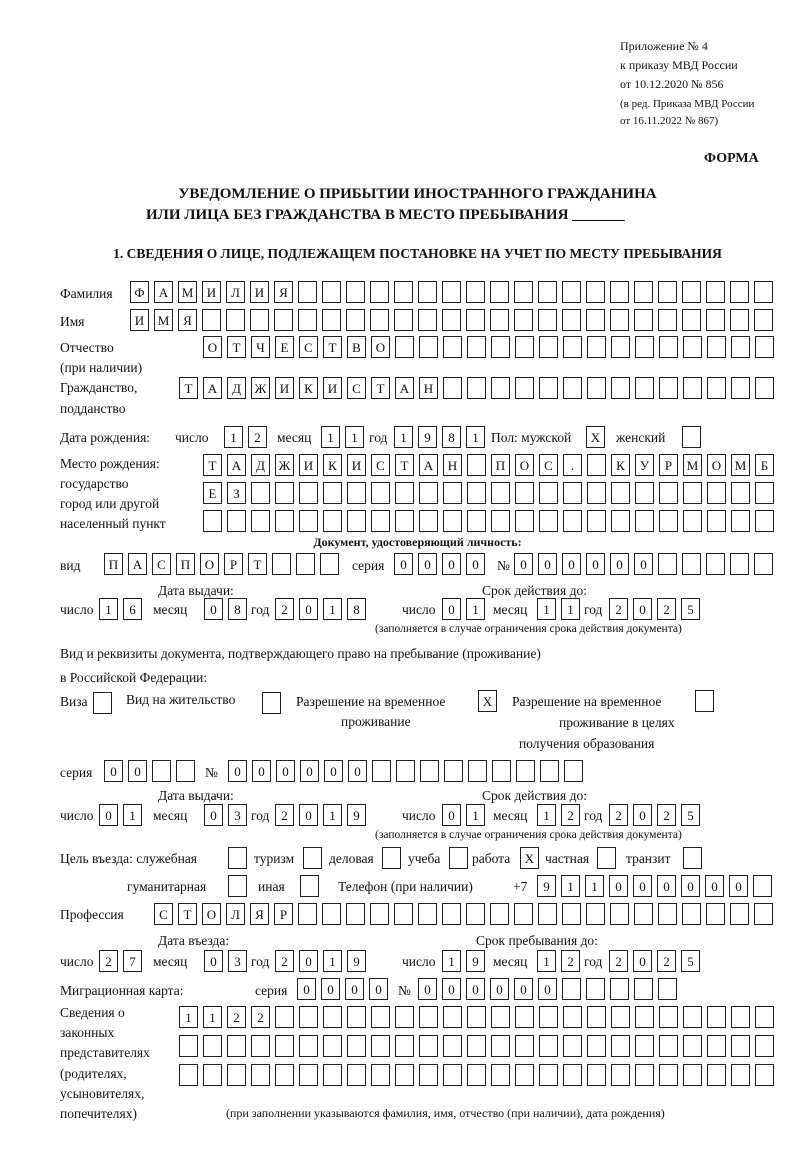 The height and width of the screenshot is (1163, 800). Describe the element at coordinates (380, 347) in the screenshot. I see `patronymic-box: О` at that location.